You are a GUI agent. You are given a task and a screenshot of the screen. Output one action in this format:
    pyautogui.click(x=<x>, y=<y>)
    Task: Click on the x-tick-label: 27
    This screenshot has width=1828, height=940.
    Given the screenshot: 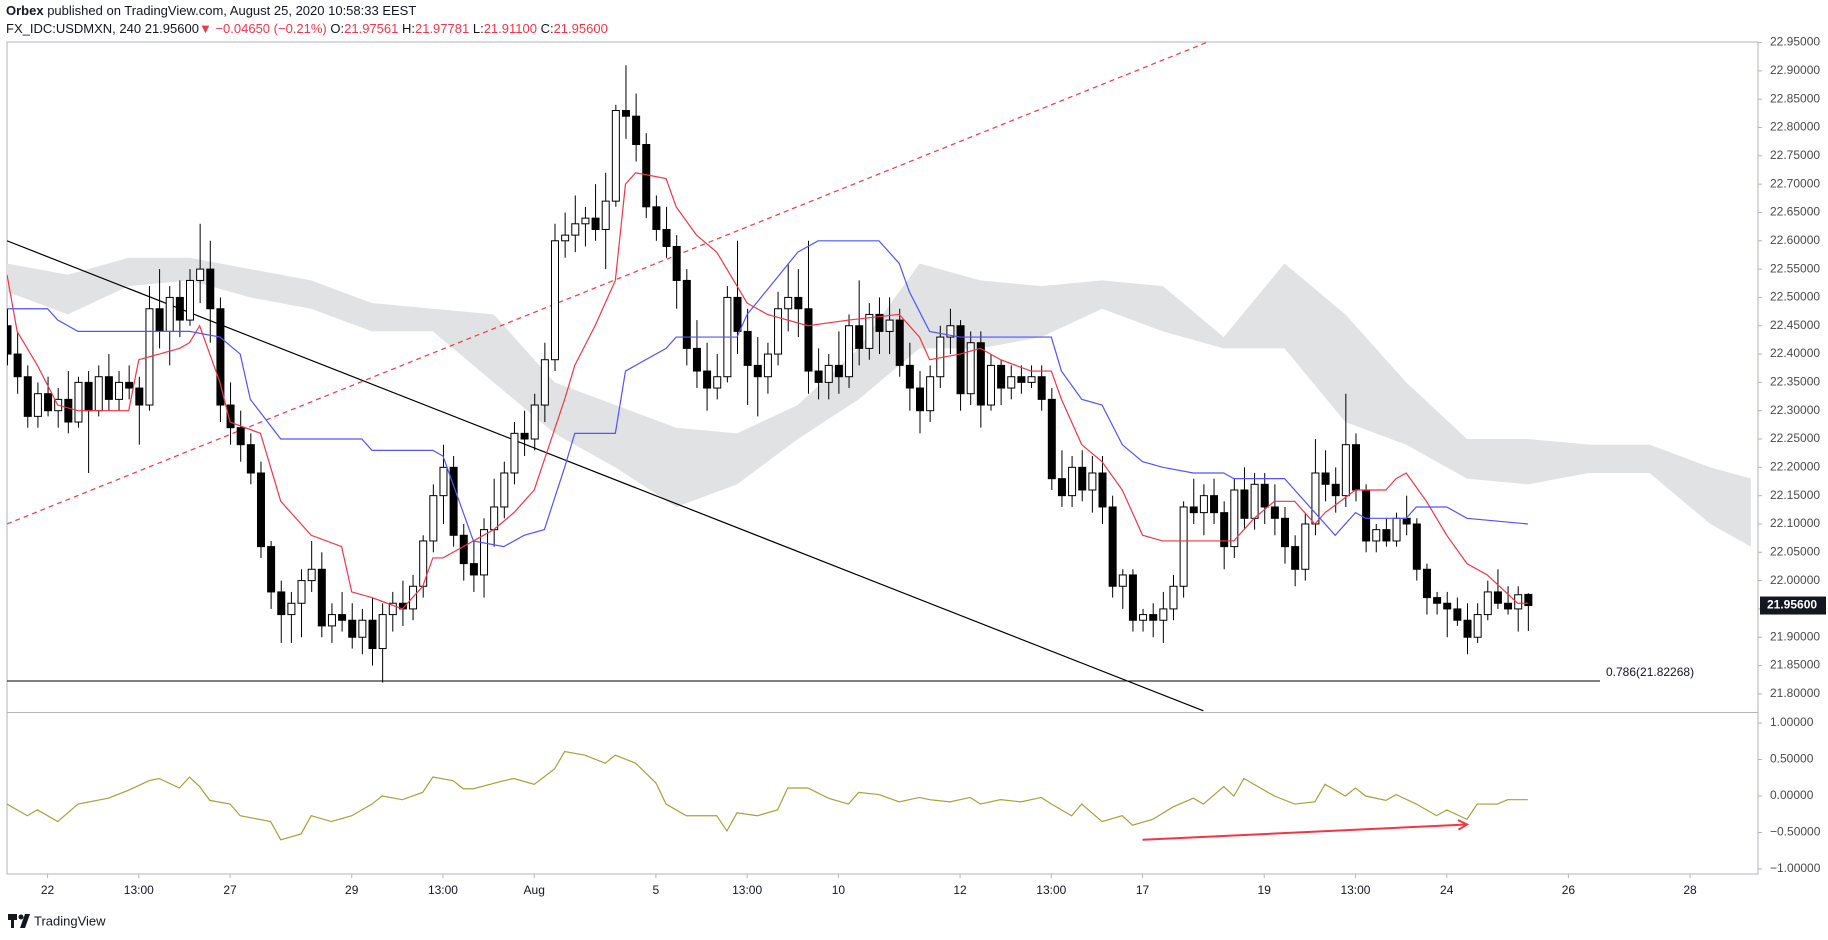 What is the action you would take?
    pyautogui.click(x=230, y=890)
    